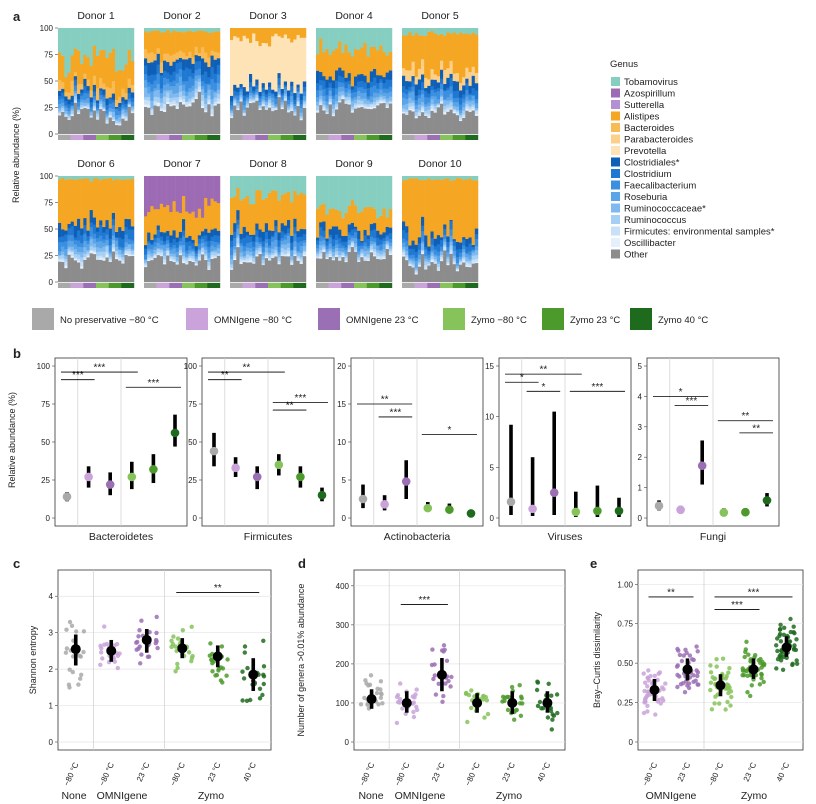 Image resolution: width=816 pixels, height=804 pixels. What do you see at coordinates (73, 796) in the screenshot?
I see `group-label: None` at bounding box center [73, 796].